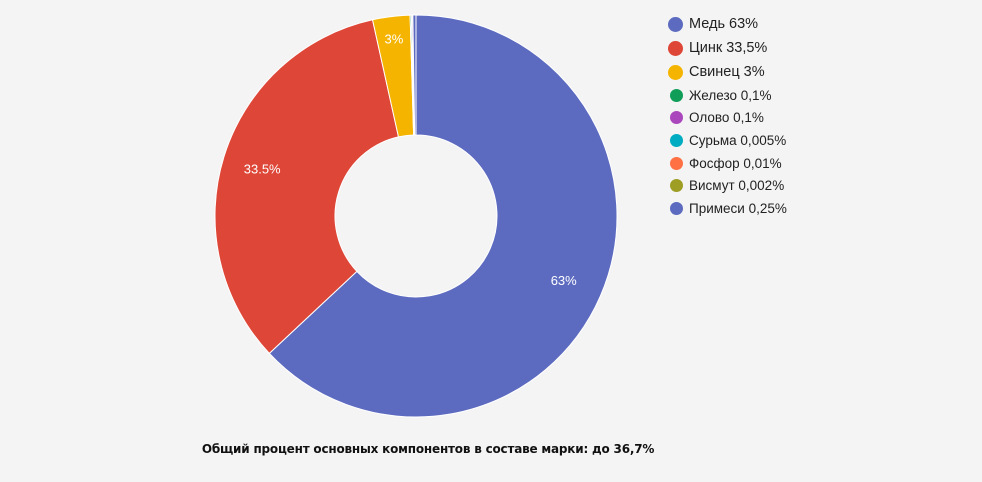 The height and width of the screenshot is (482, 982). I want to click on legend-item: Примеси 0,25%, so click(727, 208).